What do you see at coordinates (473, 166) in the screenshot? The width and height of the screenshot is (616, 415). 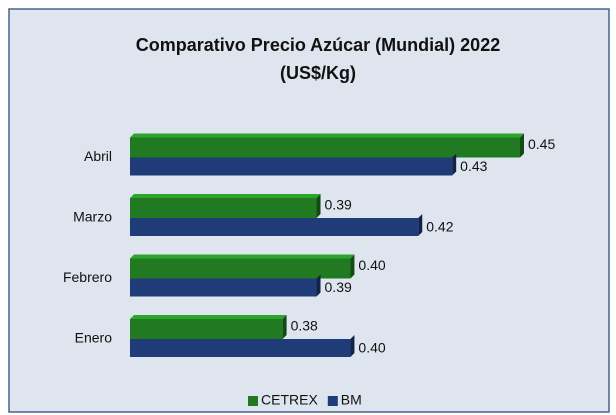 I see `data-label: 0.43` at bounding box center [473, 166].